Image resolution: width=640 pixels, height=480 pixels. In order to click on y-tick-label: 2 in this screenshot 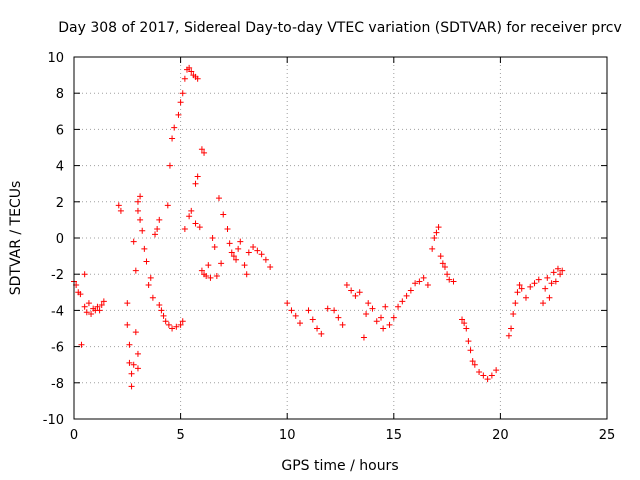, I will do `click(60, 203)`.